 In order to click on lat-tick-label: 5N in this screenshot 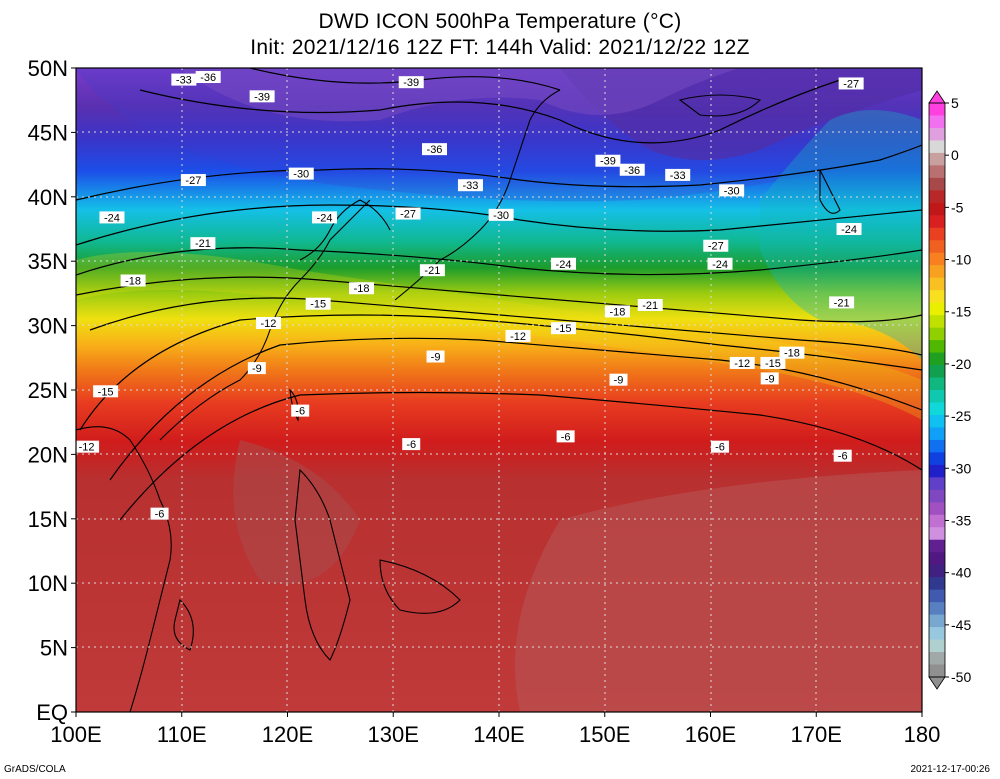, I will do `click(54, 648)`.